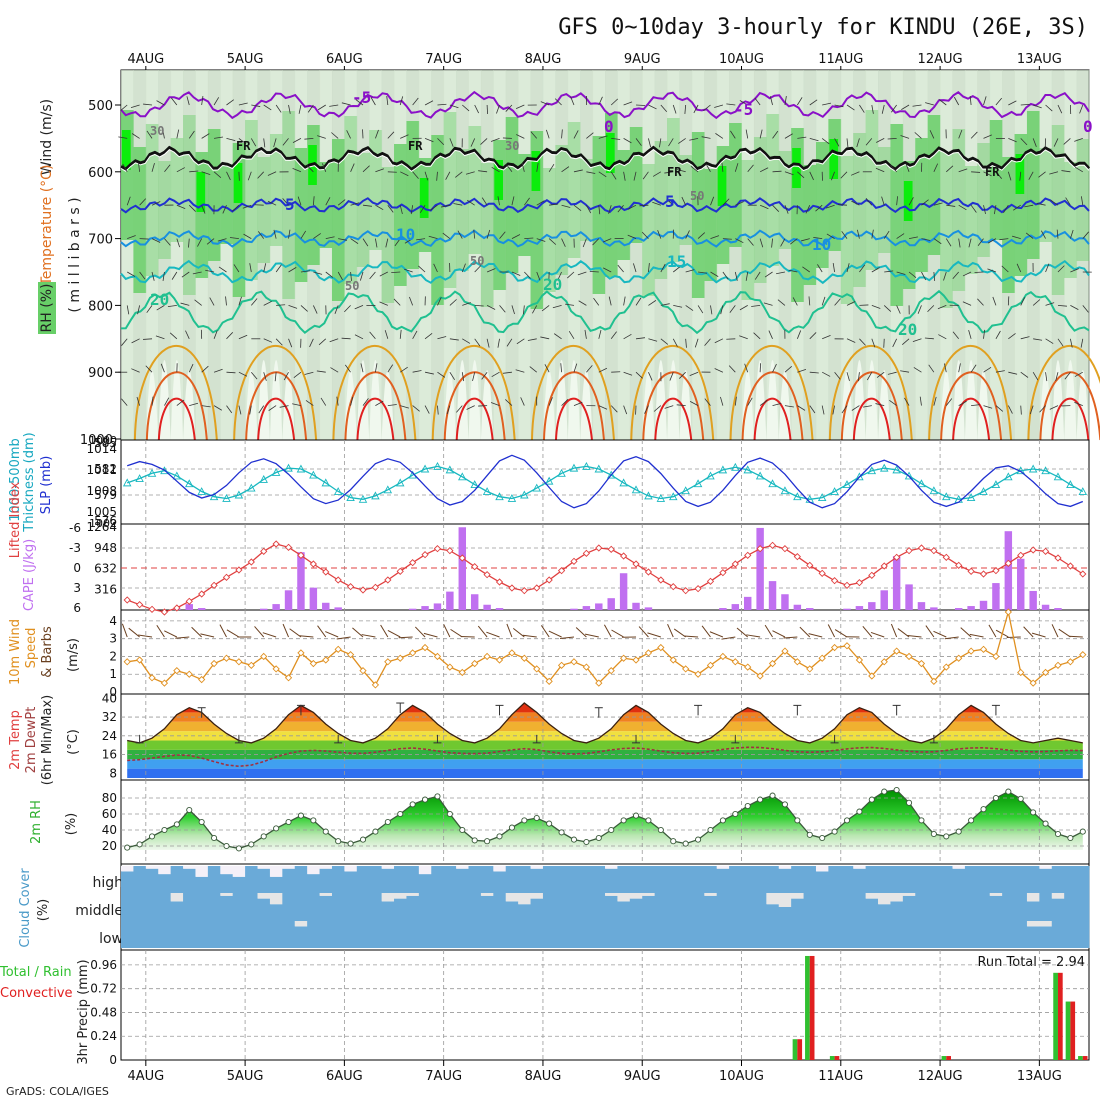 Image resolution: width=1100 pixels, height=1100 pixels. Describe the element at coordinates (105, 521) in the screenshot. I see `thickness-tick-label: 576` at that location.